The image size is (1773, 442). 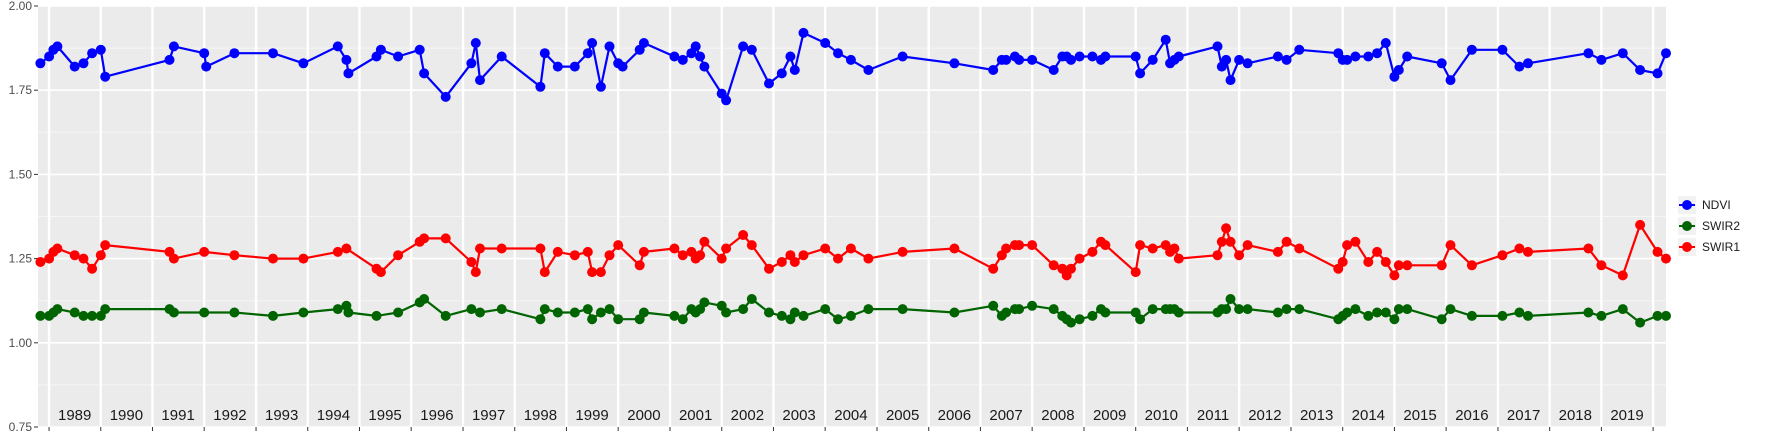 What do you see at coordinates (74, 415) in the screenshot?
I see `x-tick-label: 1989` at bounding box center [74, 415].